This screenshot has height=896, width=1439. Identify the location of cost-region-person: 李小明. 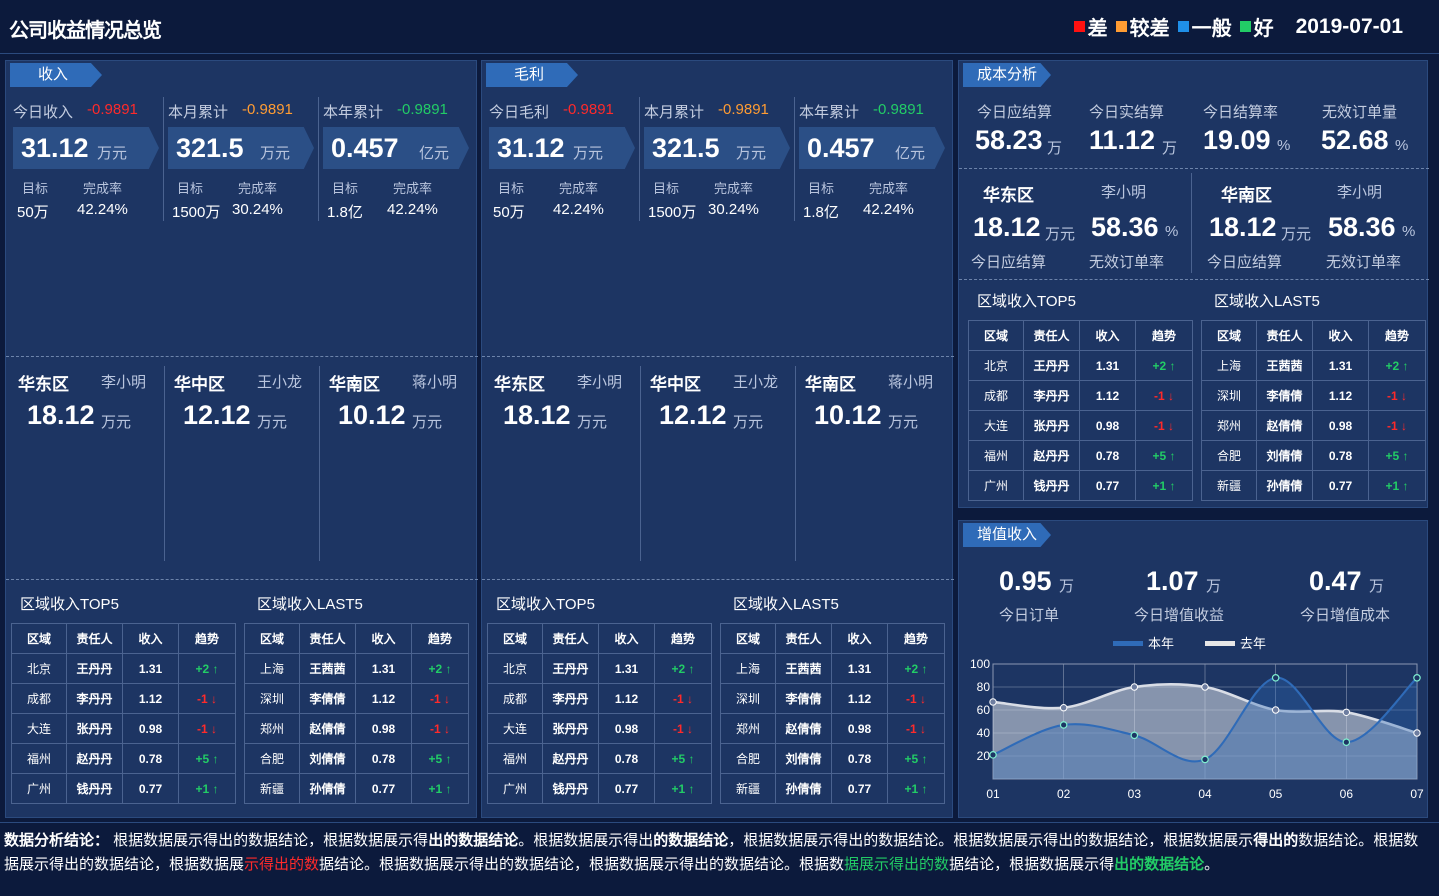
(1124, 192).